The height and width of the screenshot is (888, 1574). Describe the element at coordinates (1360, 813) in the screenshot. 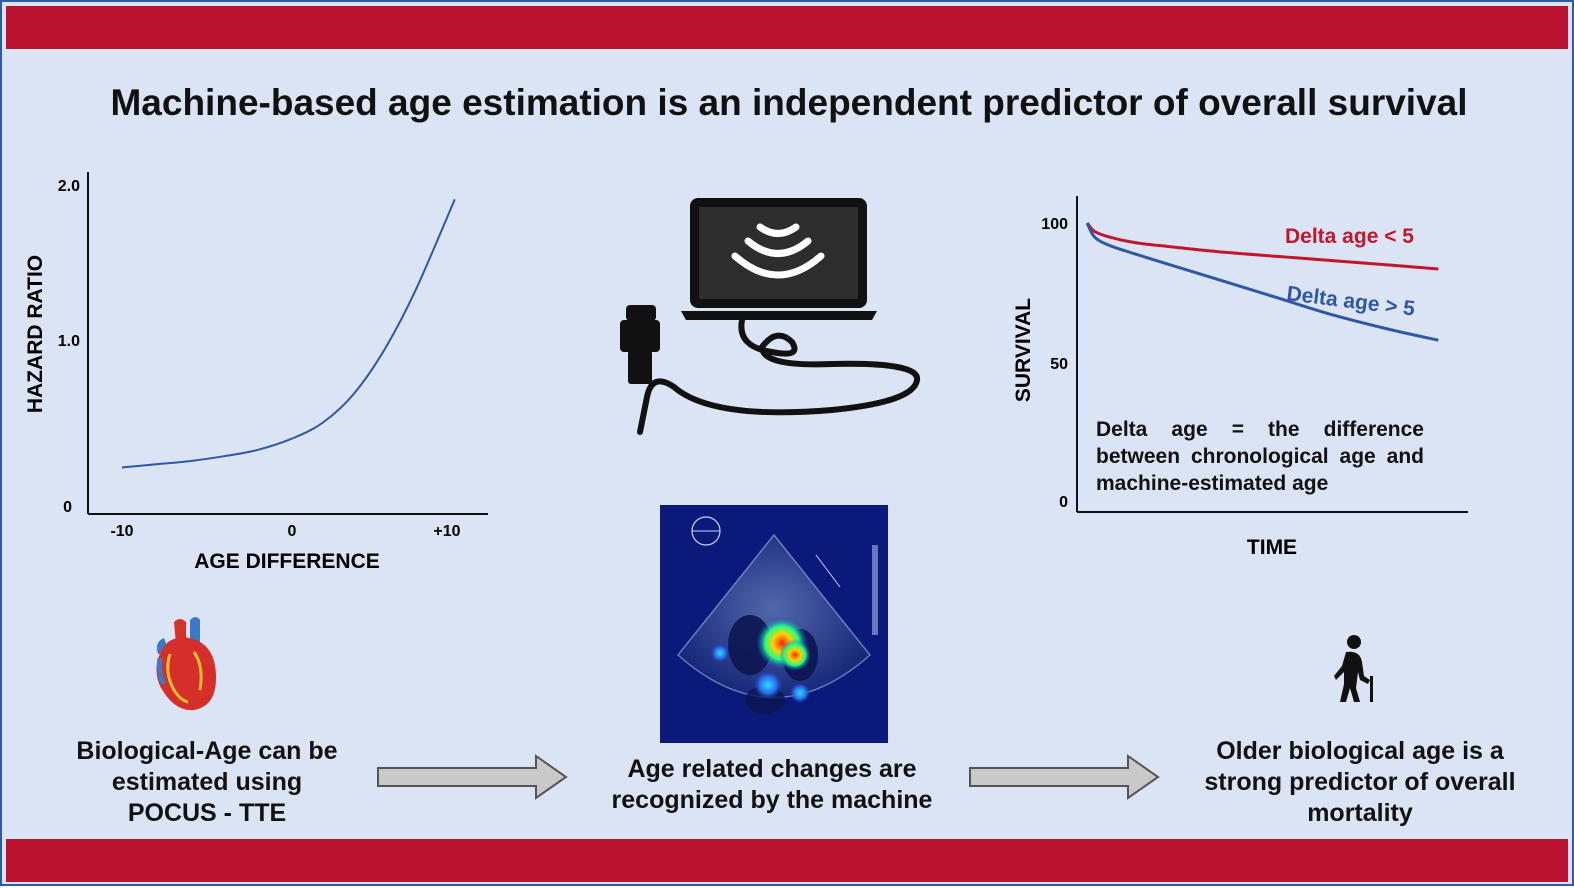

I see `caption-right-line-3: mortality` at that location.